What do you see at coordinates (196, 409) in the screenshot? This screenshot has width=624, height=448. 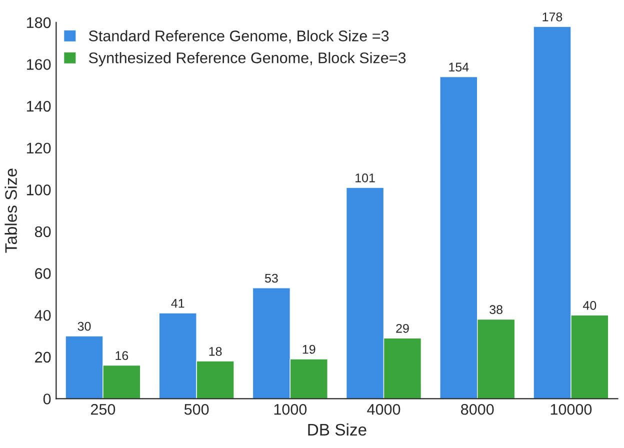 I see `x-tick-label: 500` at bounding box center [196, 409].